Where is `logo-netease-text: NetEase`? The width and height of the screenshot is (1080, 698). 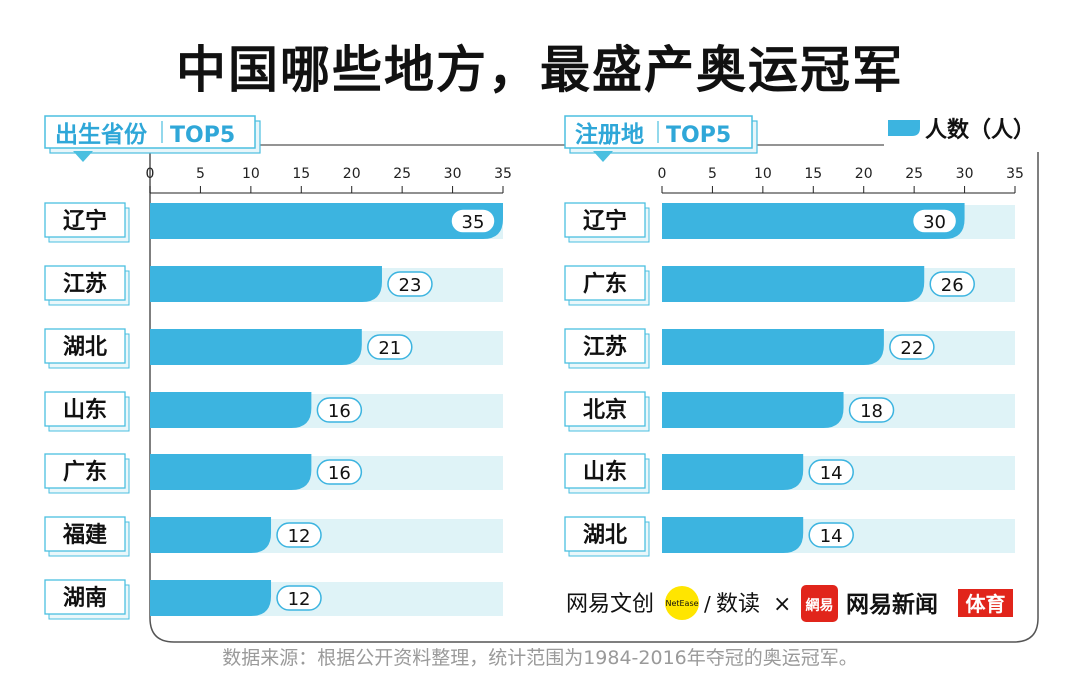
logo-netease-text: NetEase is located at coordinates (681, 603).